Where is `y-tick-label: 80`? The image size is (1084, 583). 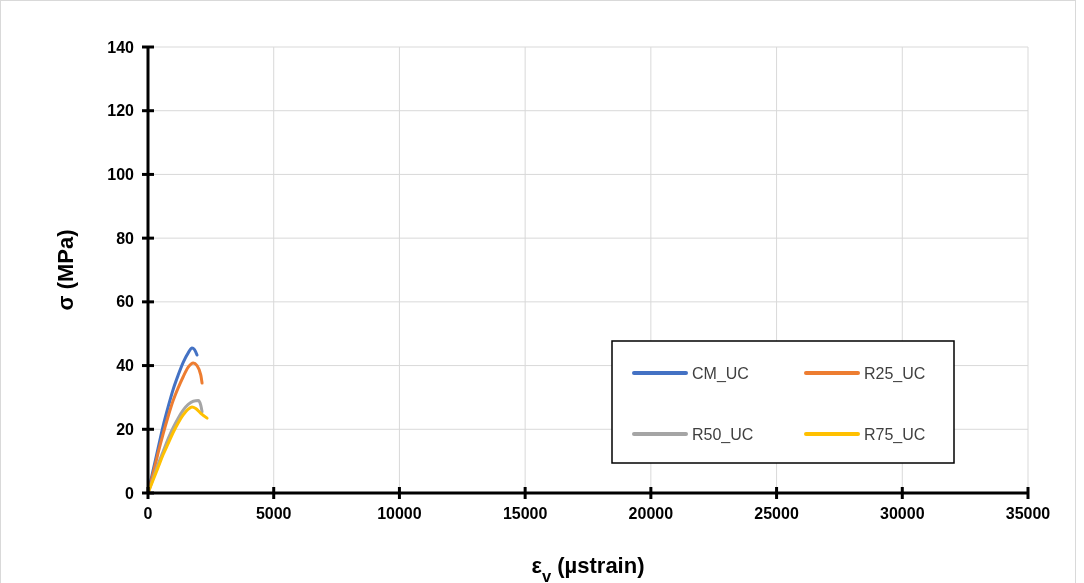 y-tick-label: 80 is located at coordinates (125, 238).